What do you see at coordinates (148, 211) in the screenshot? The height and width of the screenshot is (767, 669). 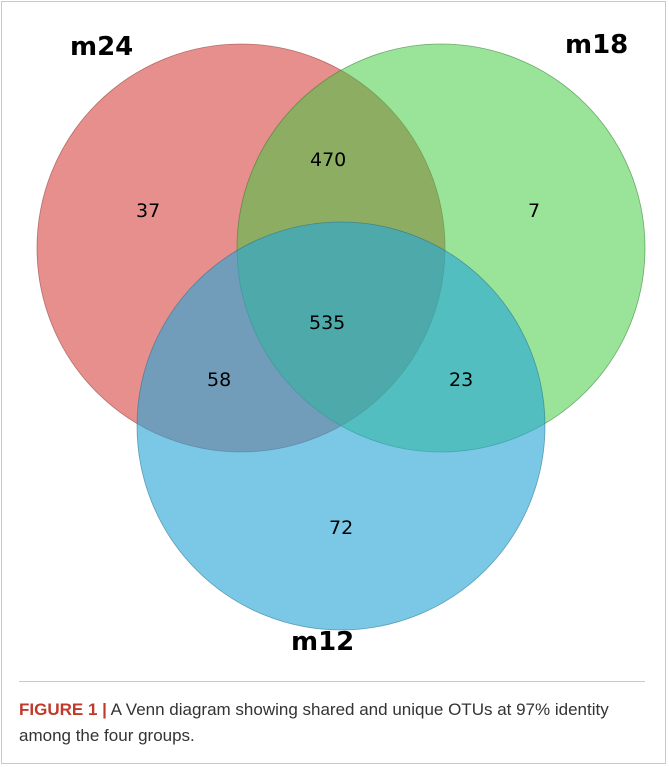 I see `region-count-m24-only: 37` at bounding box center [148, 211].